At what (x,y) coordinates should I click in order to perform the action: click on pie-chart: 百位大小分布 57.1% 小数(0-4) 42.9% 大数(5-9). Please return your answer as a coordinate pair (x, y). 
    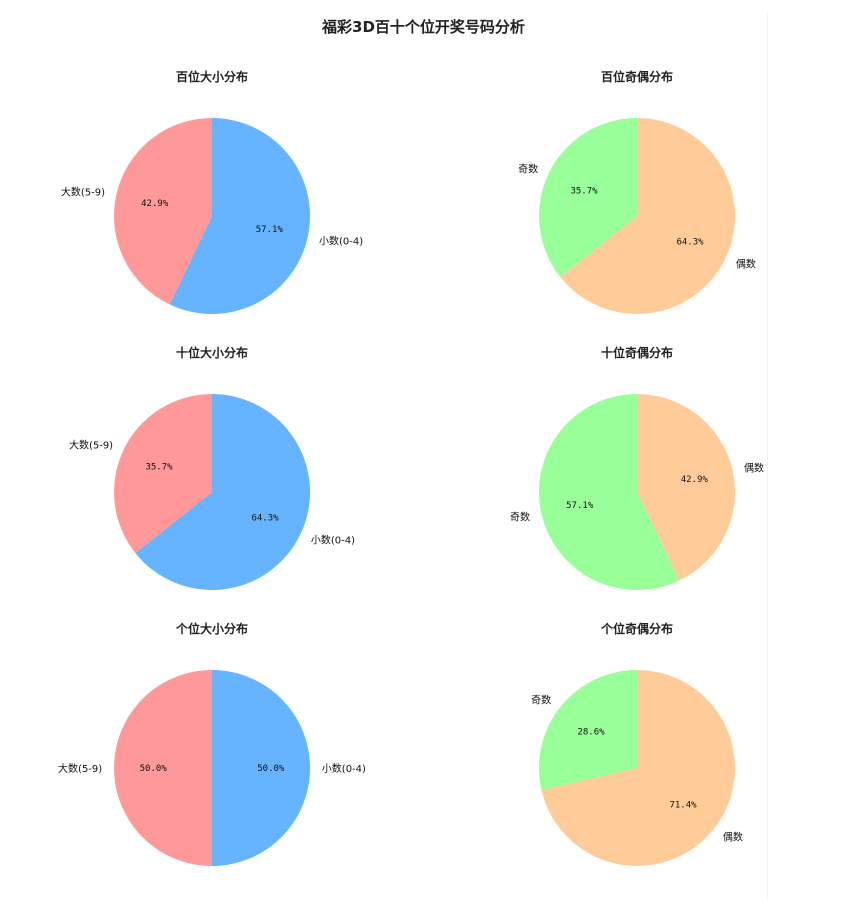
    Looking at the image, I should click on (212, 191).